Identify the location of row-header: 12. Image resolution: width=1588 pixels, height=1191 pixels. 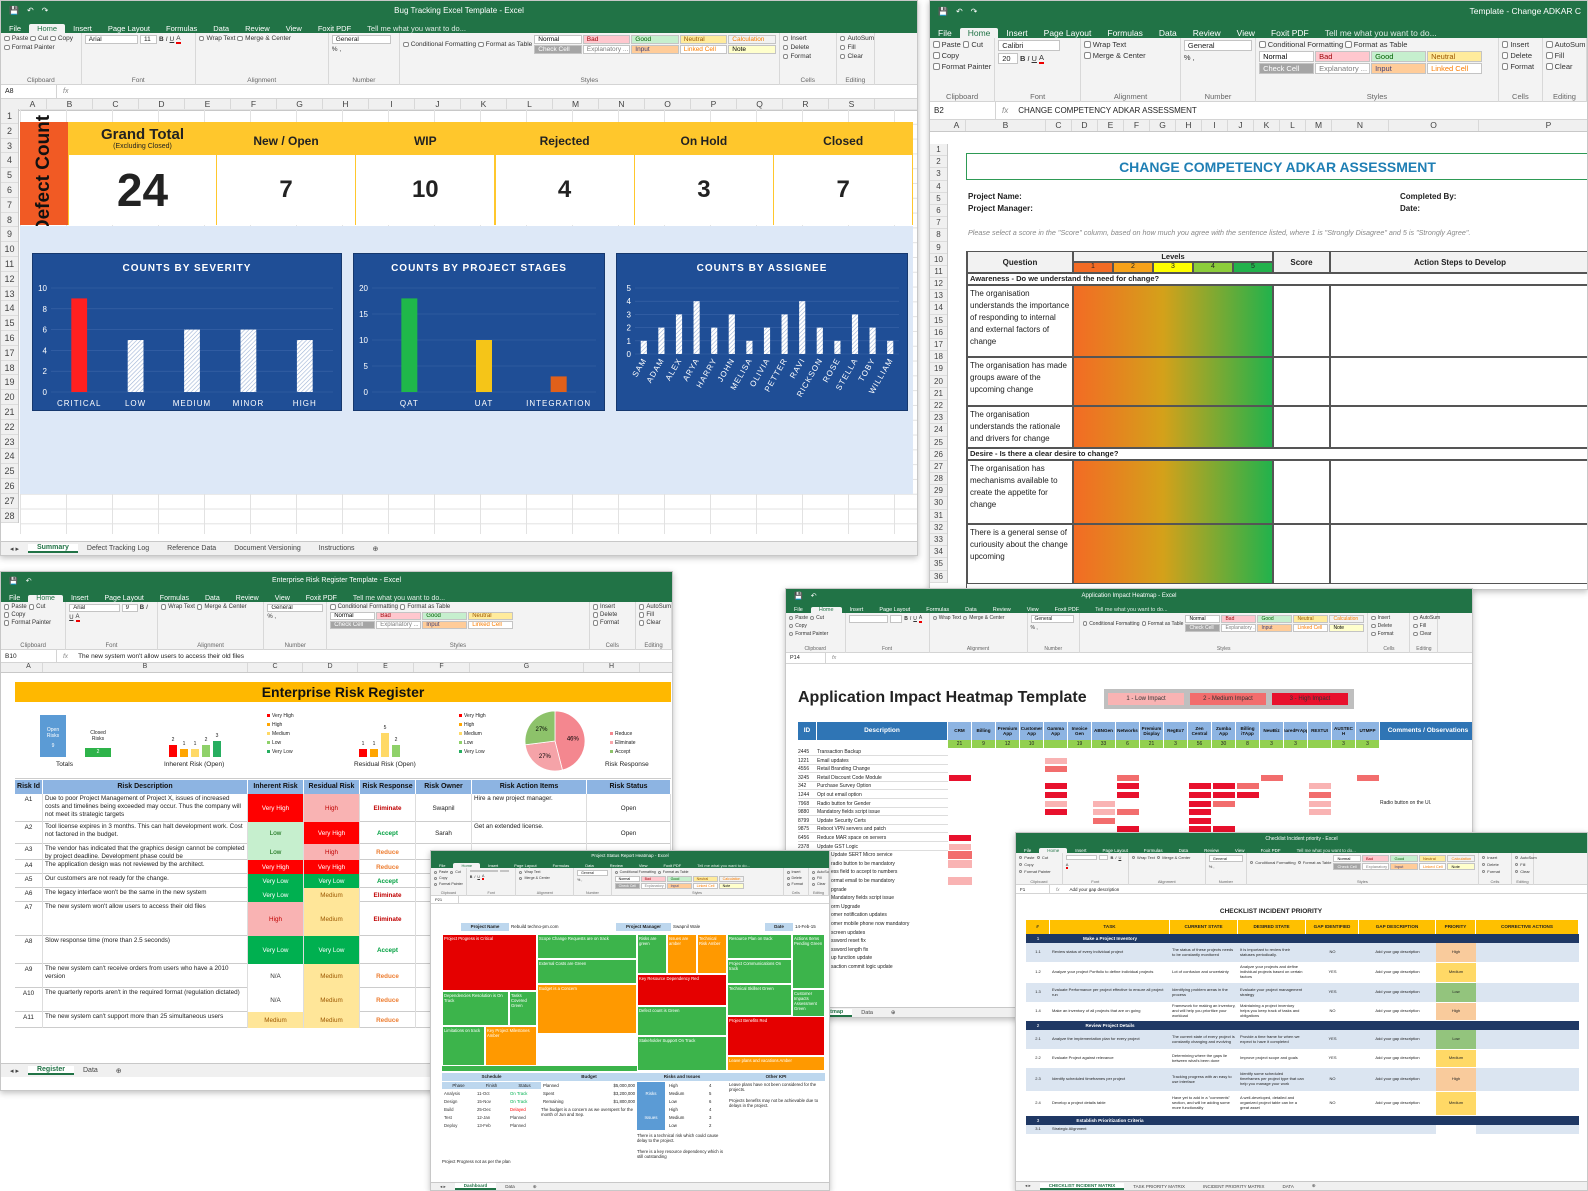
(938, 284).